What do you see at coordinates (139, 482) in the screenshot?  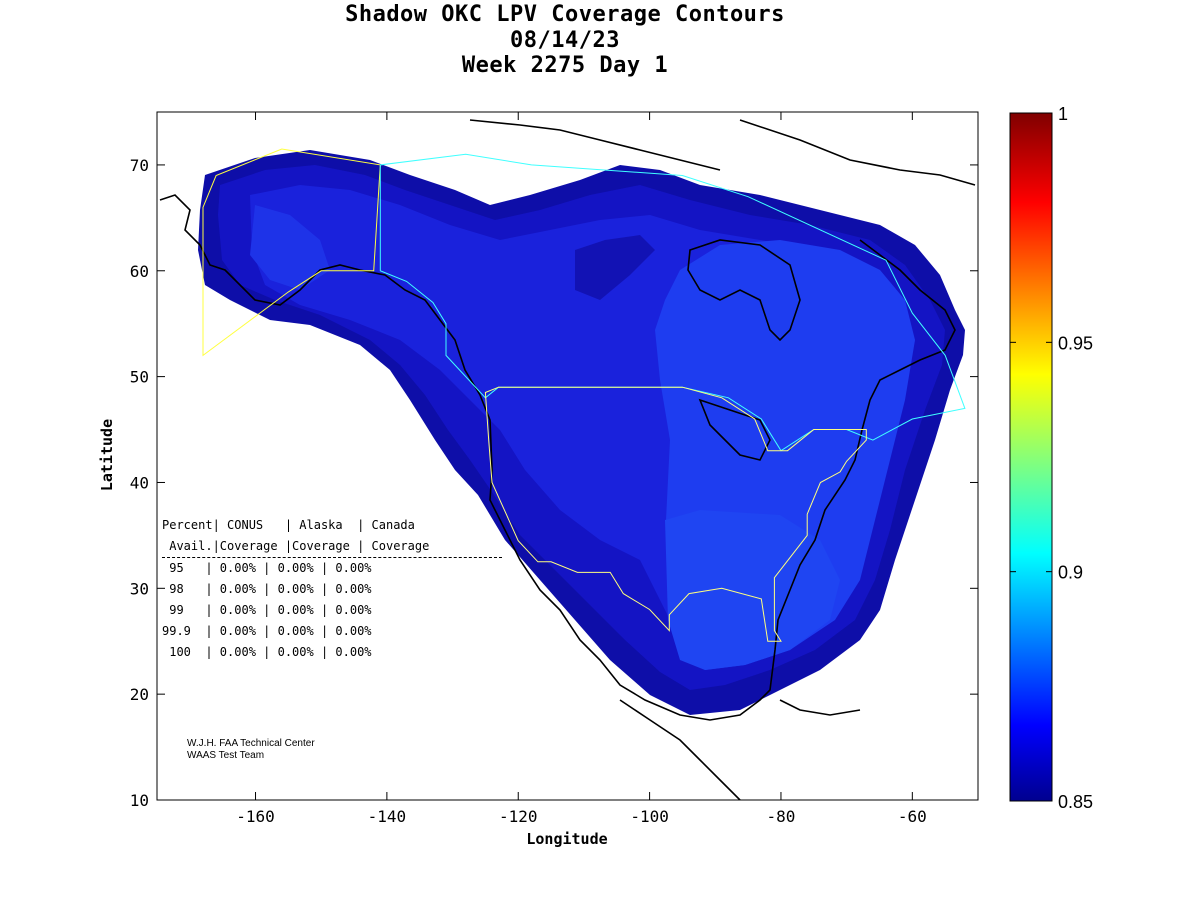 I see `y-tick-label: 40` at bounding box center [139, 482].